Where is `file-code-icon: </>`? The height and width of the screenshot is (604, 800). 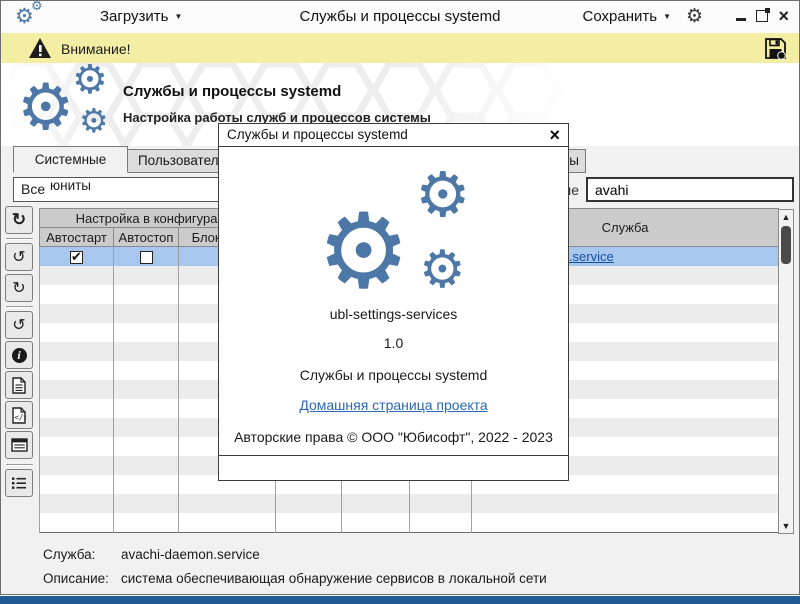 file-code-icon: </> is located at coordinates (19, 415).